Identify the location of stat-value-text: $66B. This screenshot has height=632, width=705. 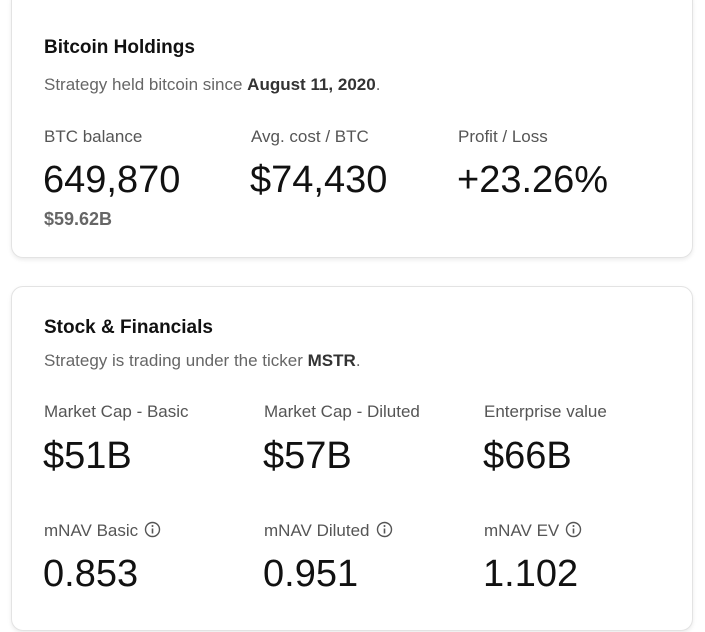
(527, 456).